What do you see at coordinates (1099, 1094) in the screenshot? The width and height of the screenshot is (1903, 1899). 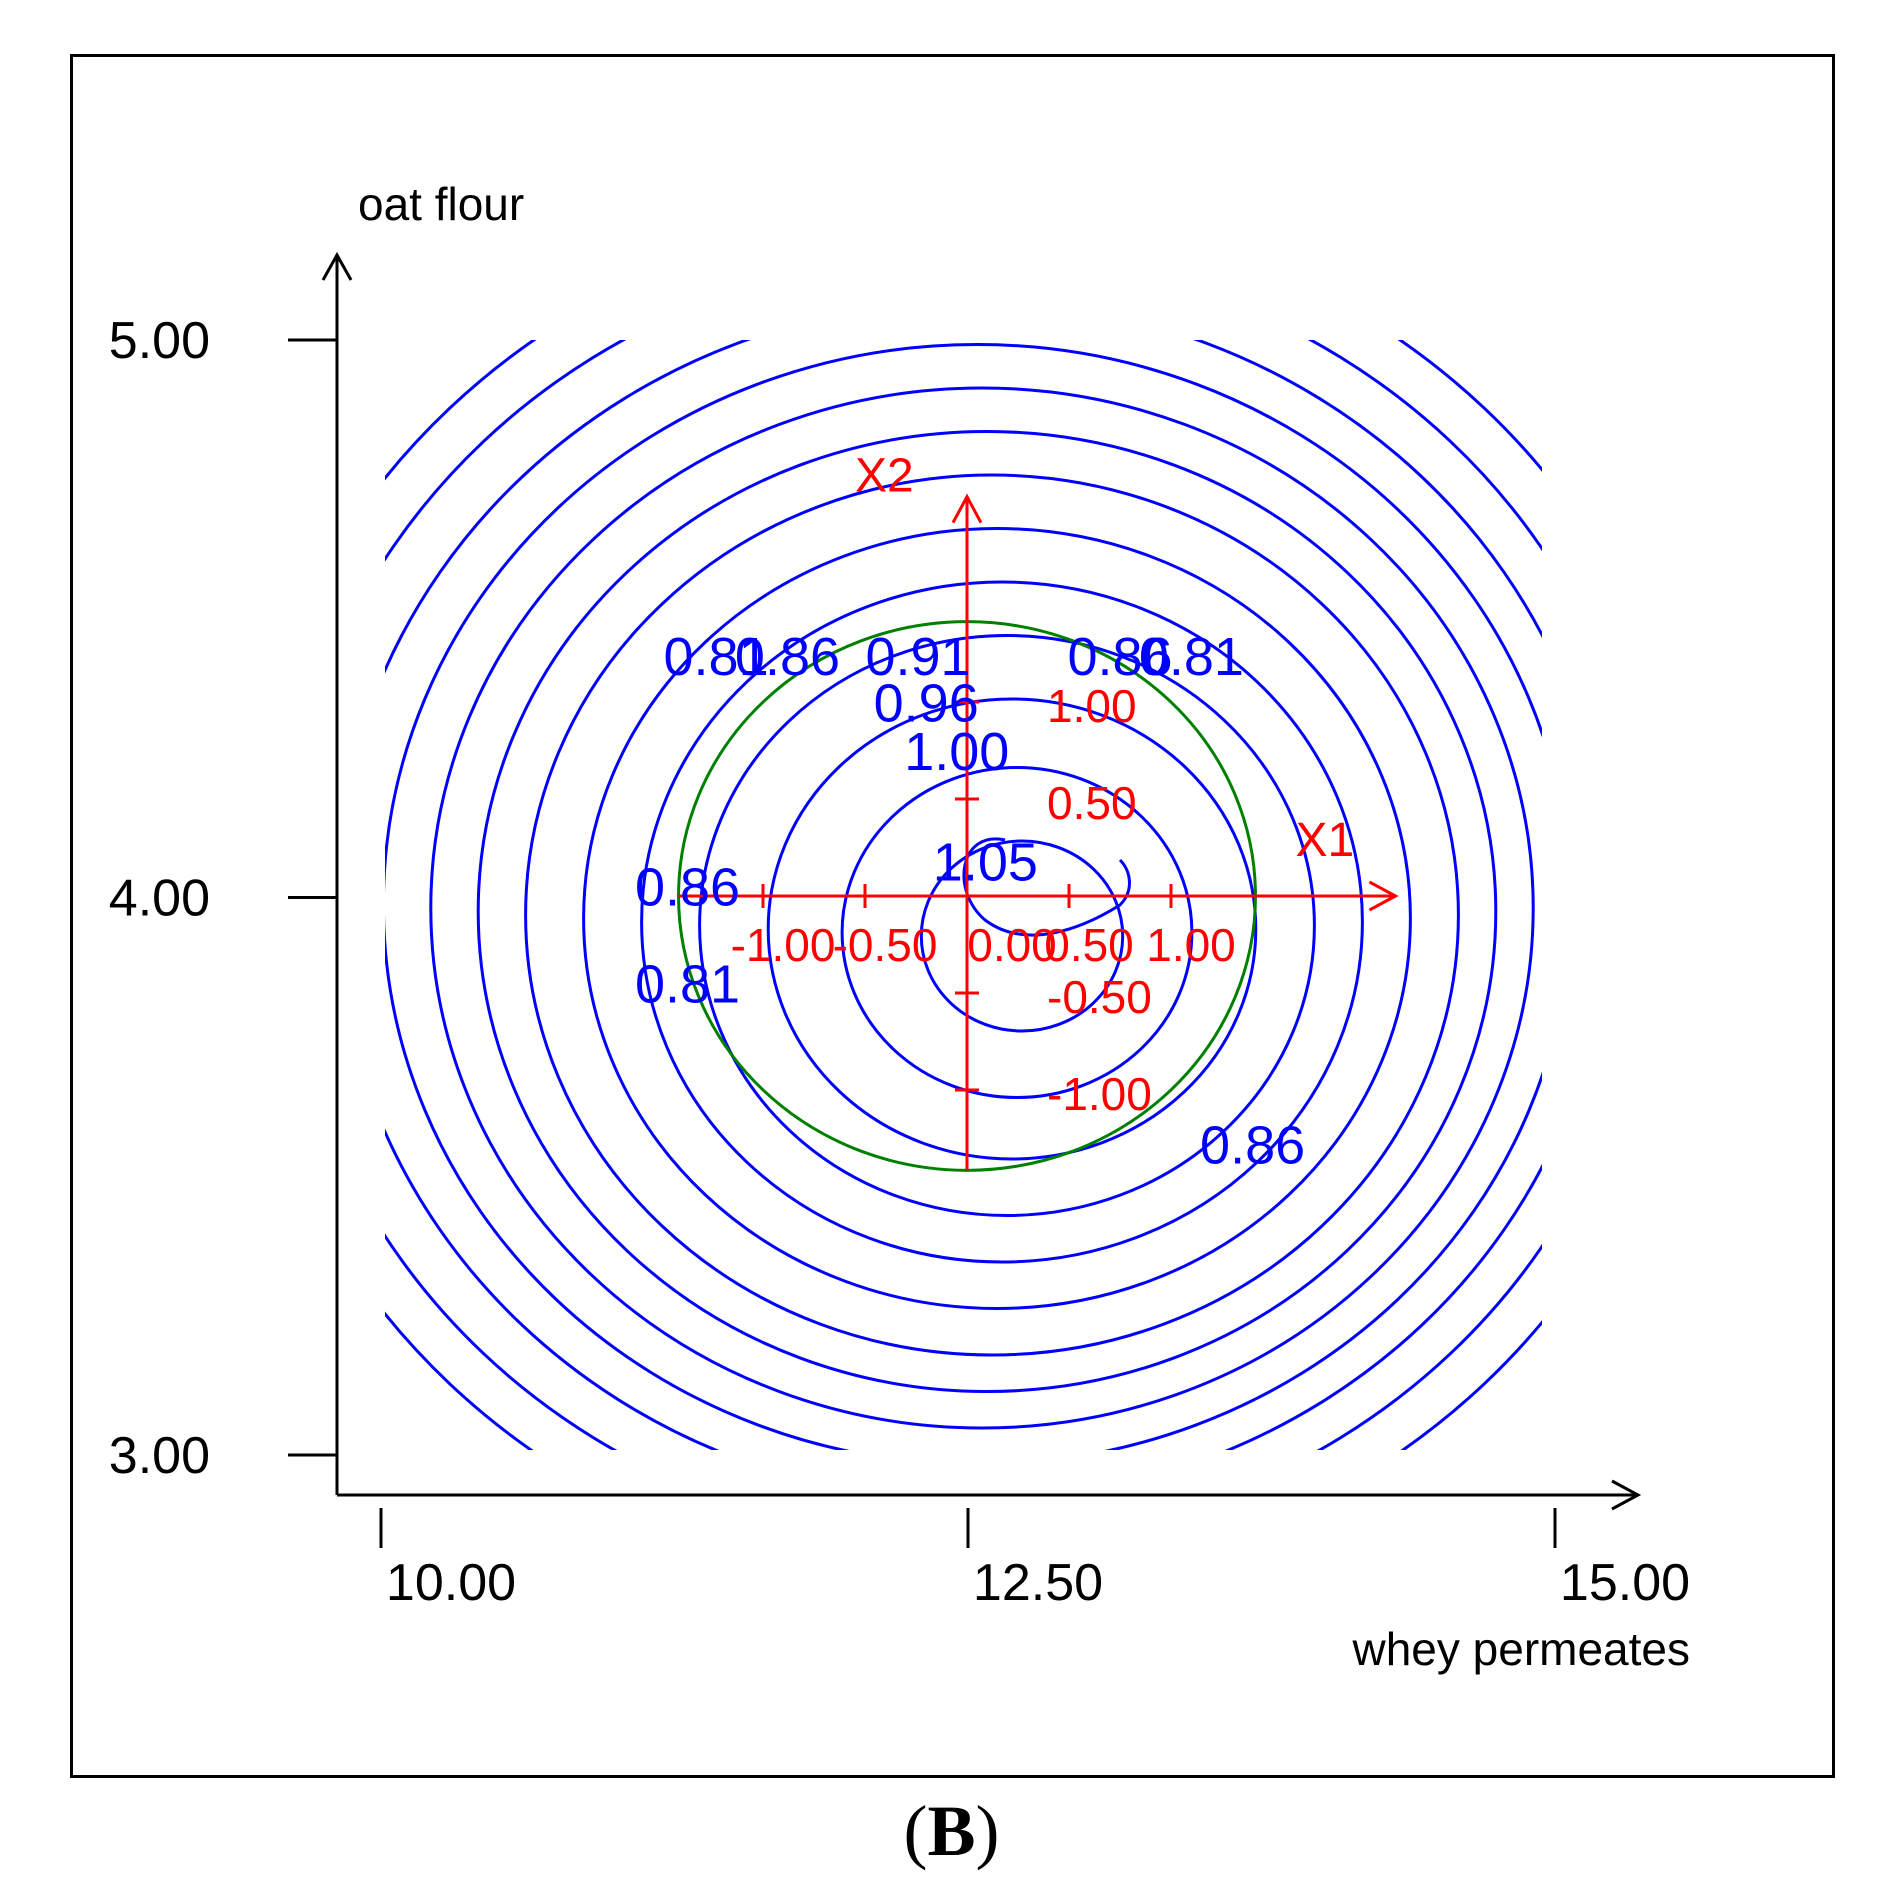 I see `x2-tick-label: -1.00` at bounding box center [1099, 1094].